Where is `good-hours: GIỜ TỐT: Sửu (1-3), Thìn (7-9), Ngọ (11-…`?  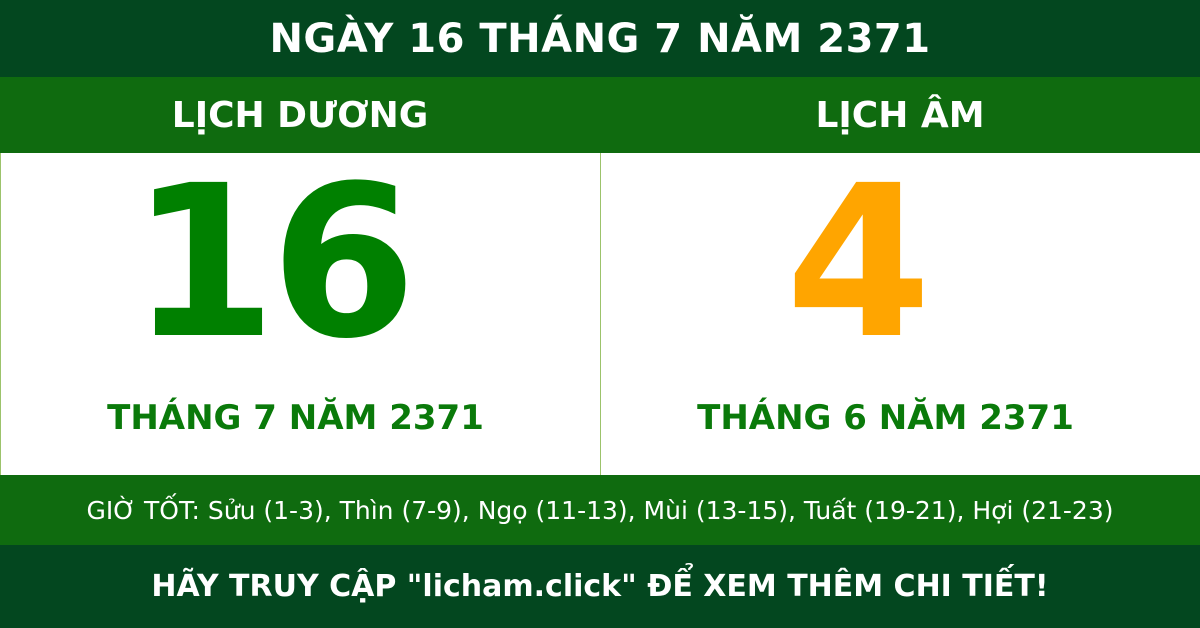
good-hours: GIỜ TỐT: Sửu (1-3), Thìn (7-9), Ngọ (11-… is located at coordinates (600, 510).